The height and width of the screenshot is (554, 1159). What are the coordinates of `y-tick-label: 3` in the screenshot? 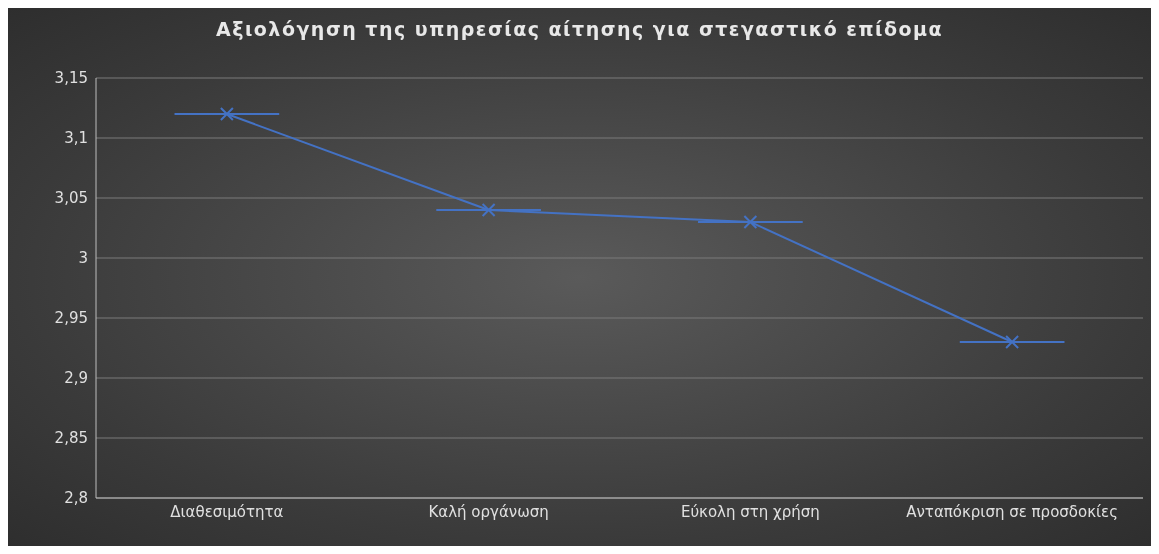 It's located at (83, 258).